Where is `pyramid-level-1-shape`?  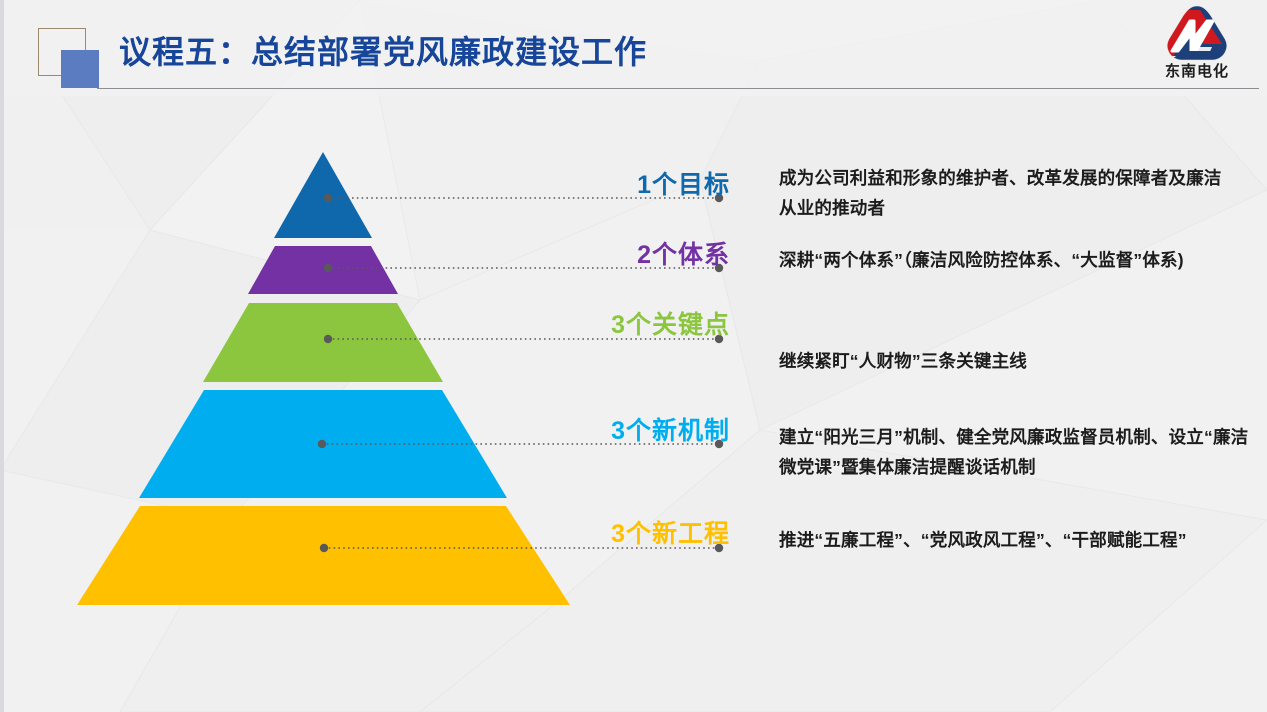 pyramid-level-1-shape is located at coordinates (323, 195).